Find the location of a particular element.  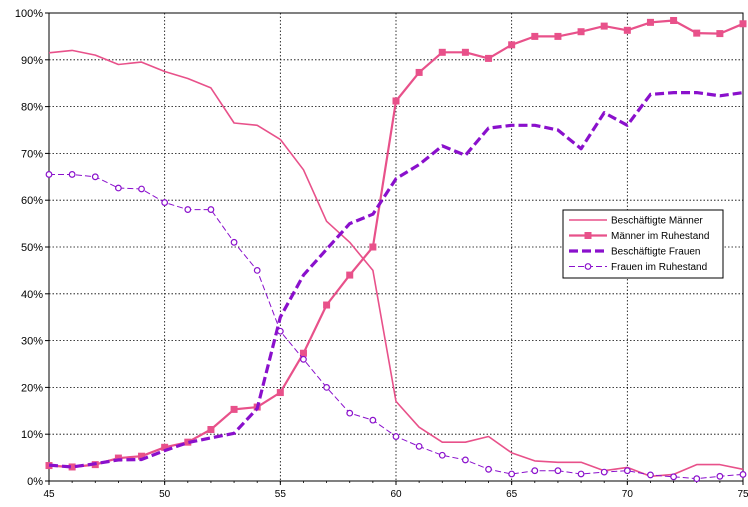

legend-item: Männer im Ruhestand is located at coordinates (639, 236).